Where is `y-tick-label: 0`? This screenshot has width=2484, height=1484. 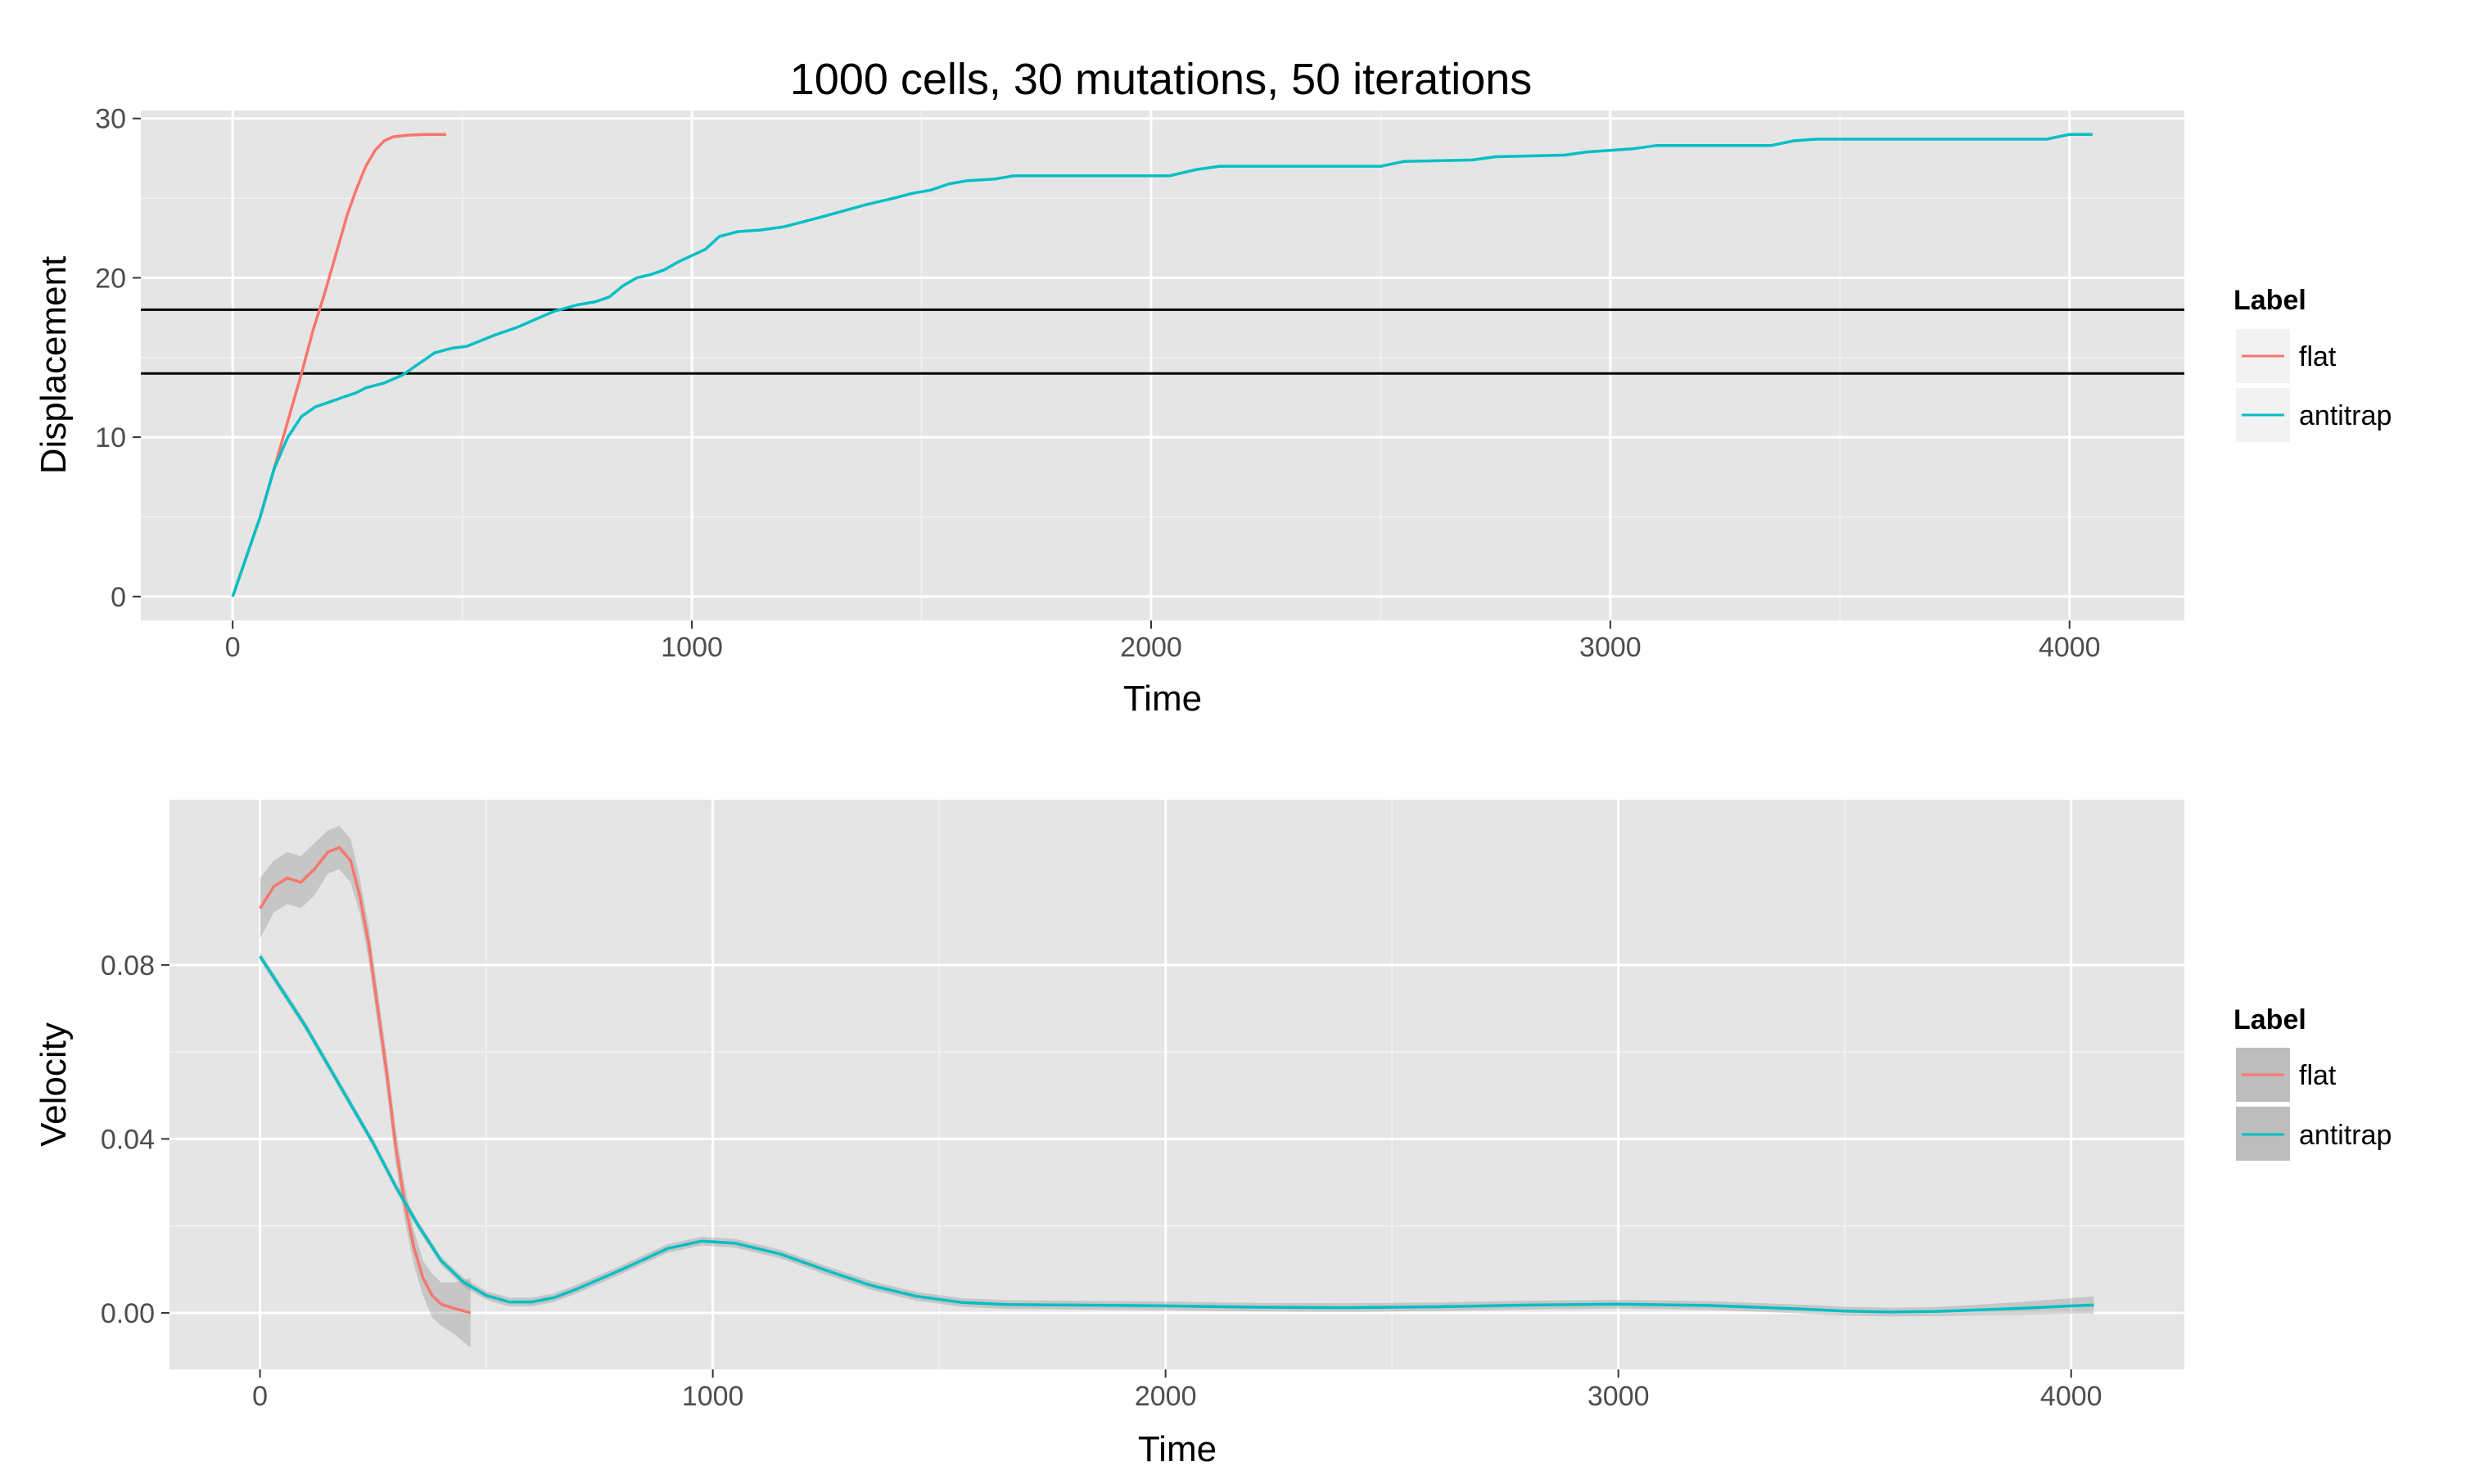
y-tick-label: 0 is located at coordinates (119, 597).